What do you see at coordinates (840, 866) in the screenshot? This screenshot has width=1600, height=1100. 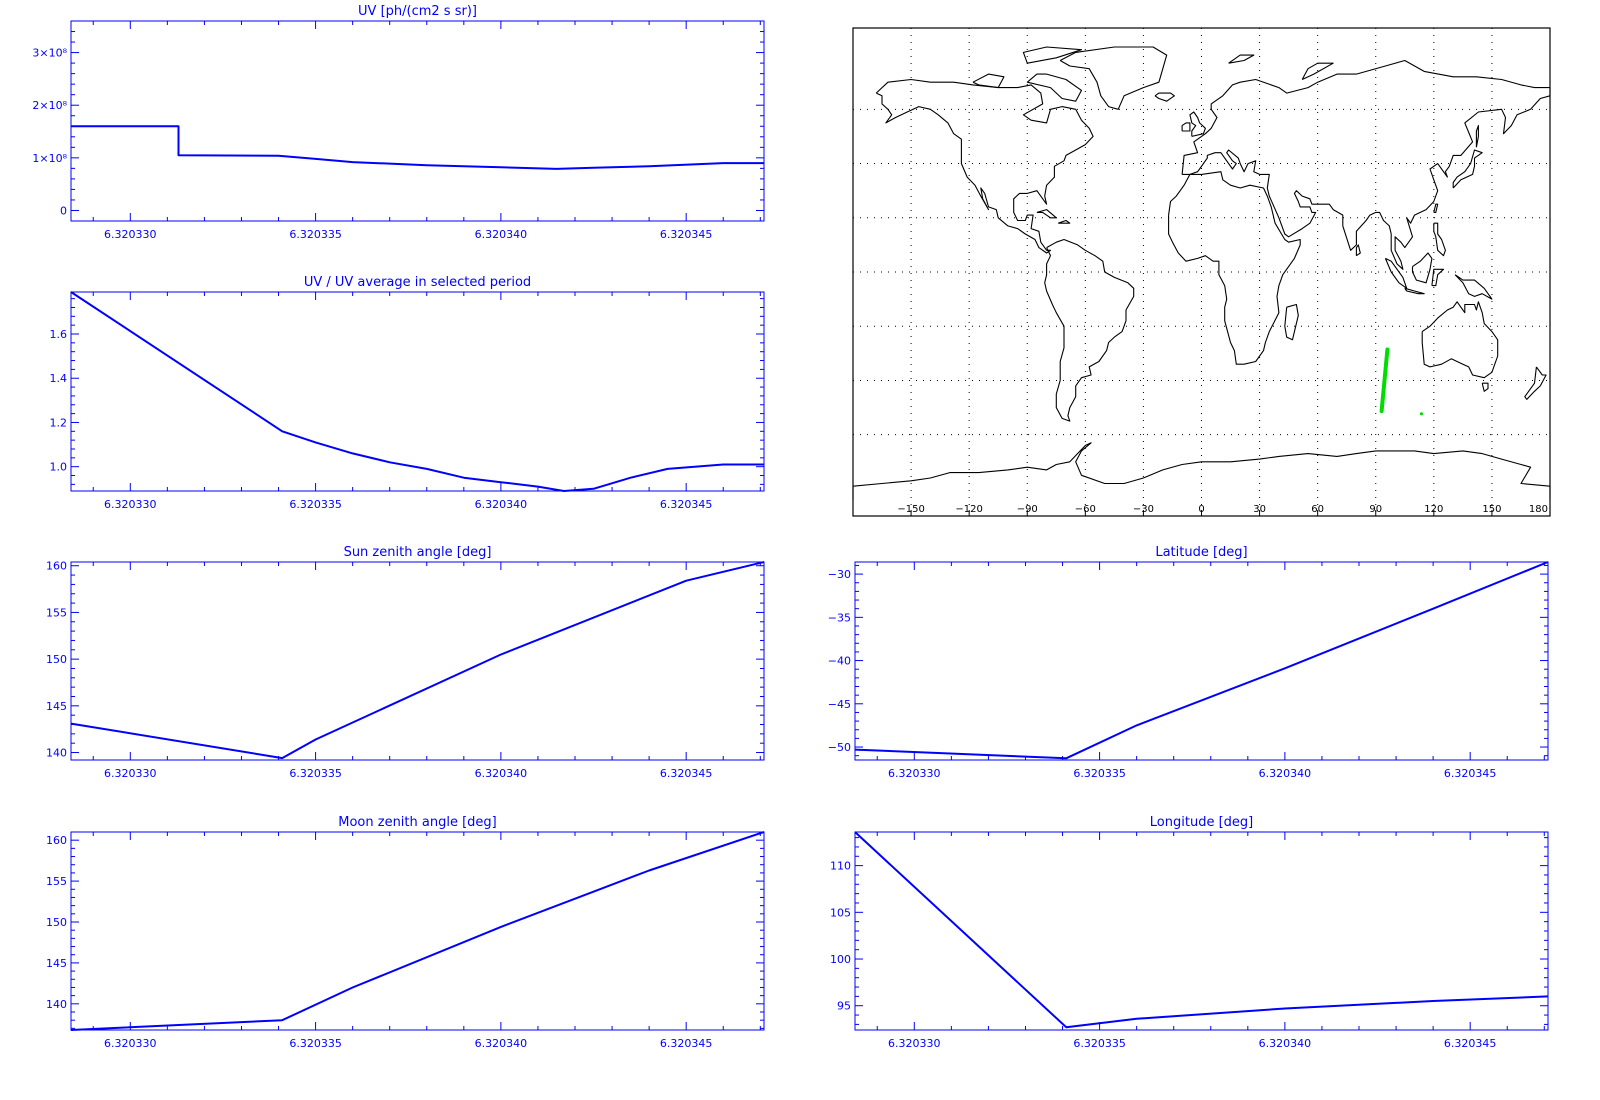 I see `y-tick-label: 110` at bounding box center [840, 866].